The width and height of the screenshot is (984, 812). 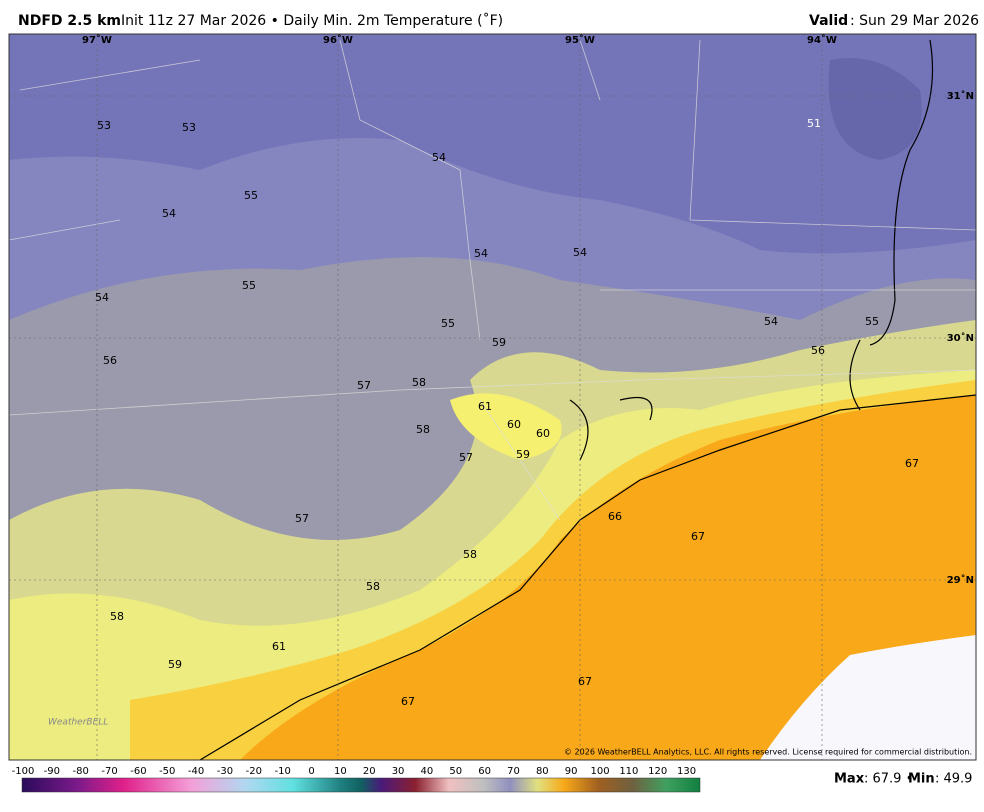 What do you see at coordinates (361, 785) in the screenshot?
I see `colorbar` at bounding box center [361, 785].